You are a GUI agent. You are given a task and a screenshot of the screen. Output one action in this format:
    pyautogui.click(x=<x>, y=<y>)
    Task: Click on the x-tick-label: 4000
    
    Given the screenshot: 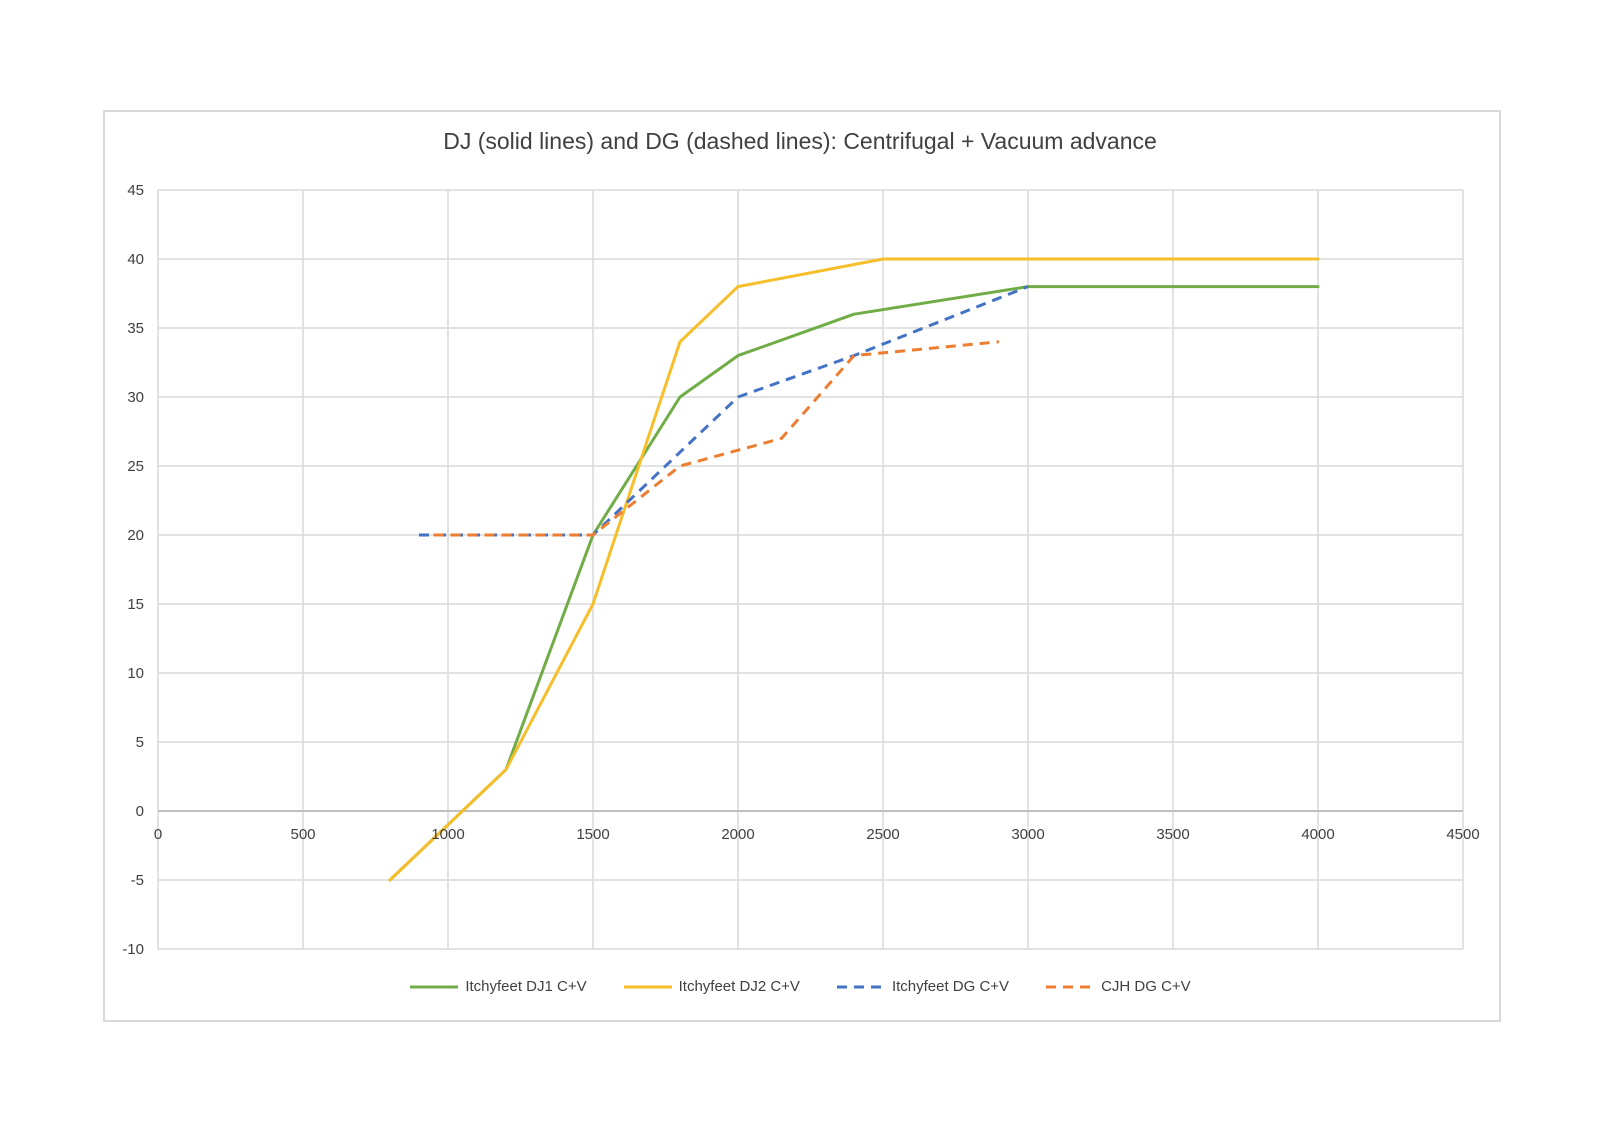 What is the action you would take?
    pyautogui.click(x=1317, y=834)
    